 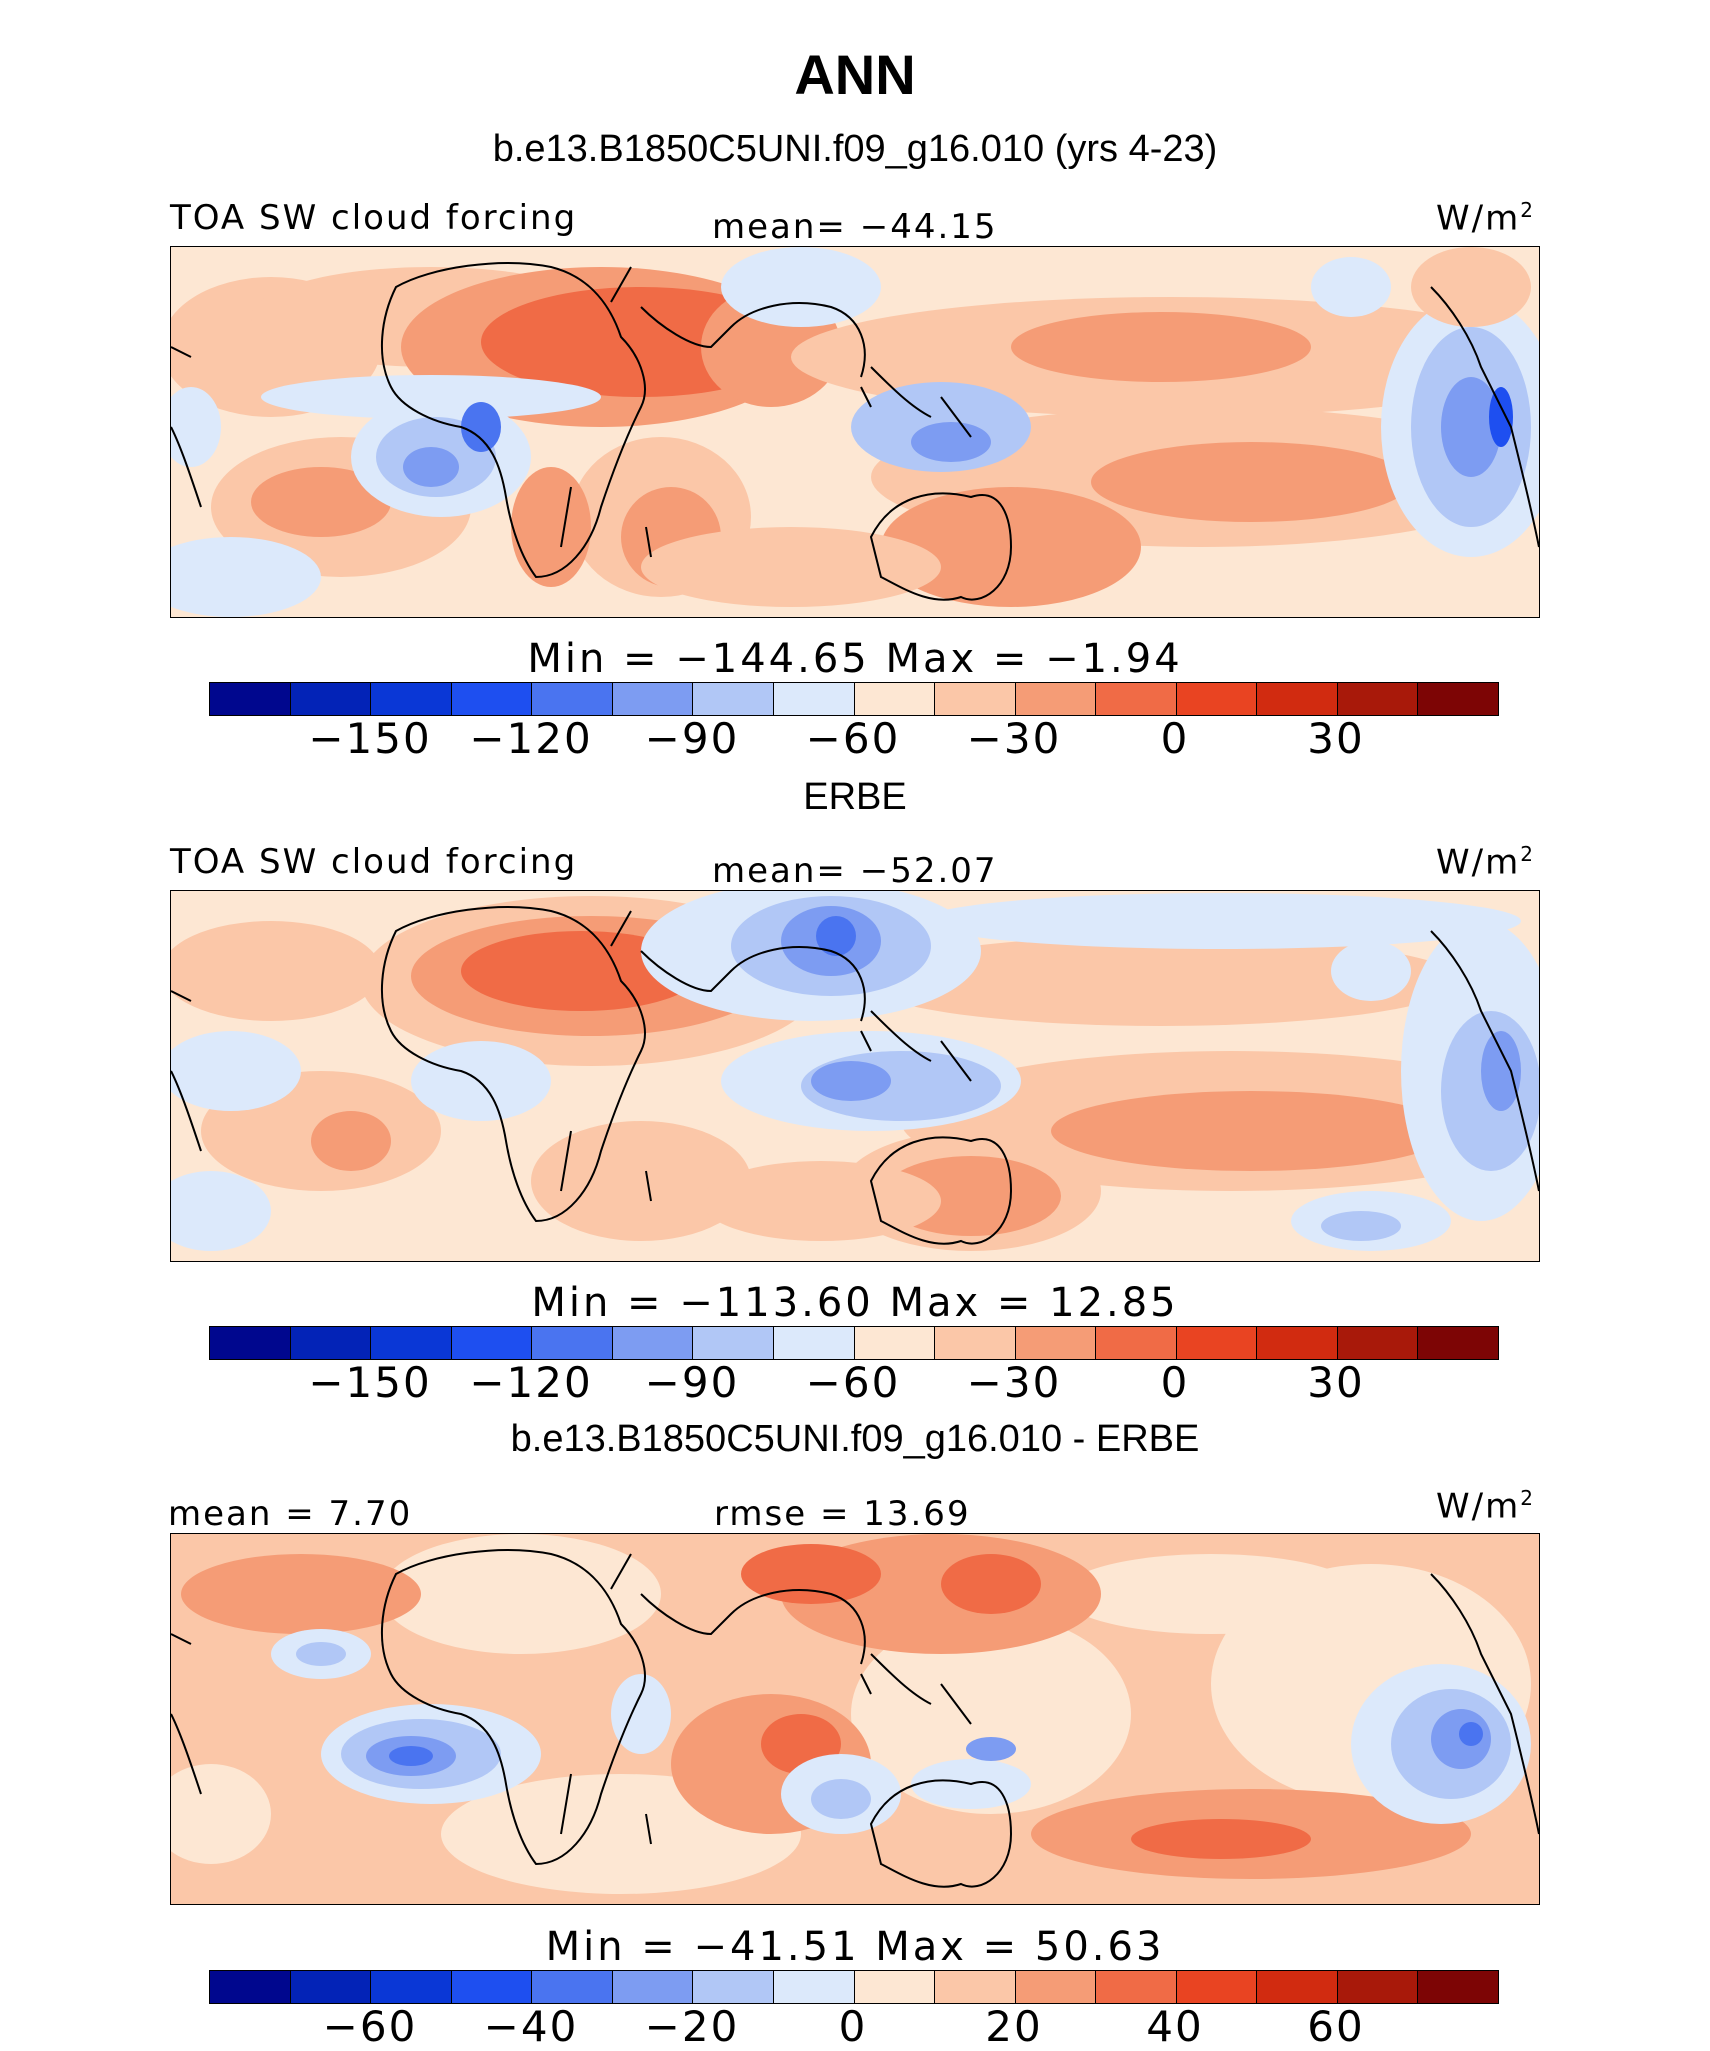 I want to click on panel-2-colorbar, so click(x=854, y=1343).